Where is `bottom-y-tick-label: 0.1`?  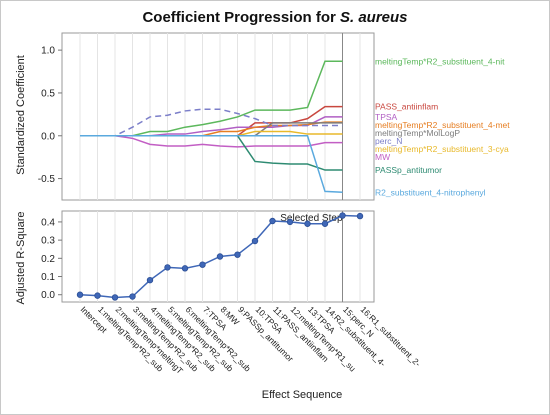 bottom-y-tick-label: 0.1 is located at coordinates (48, 277).